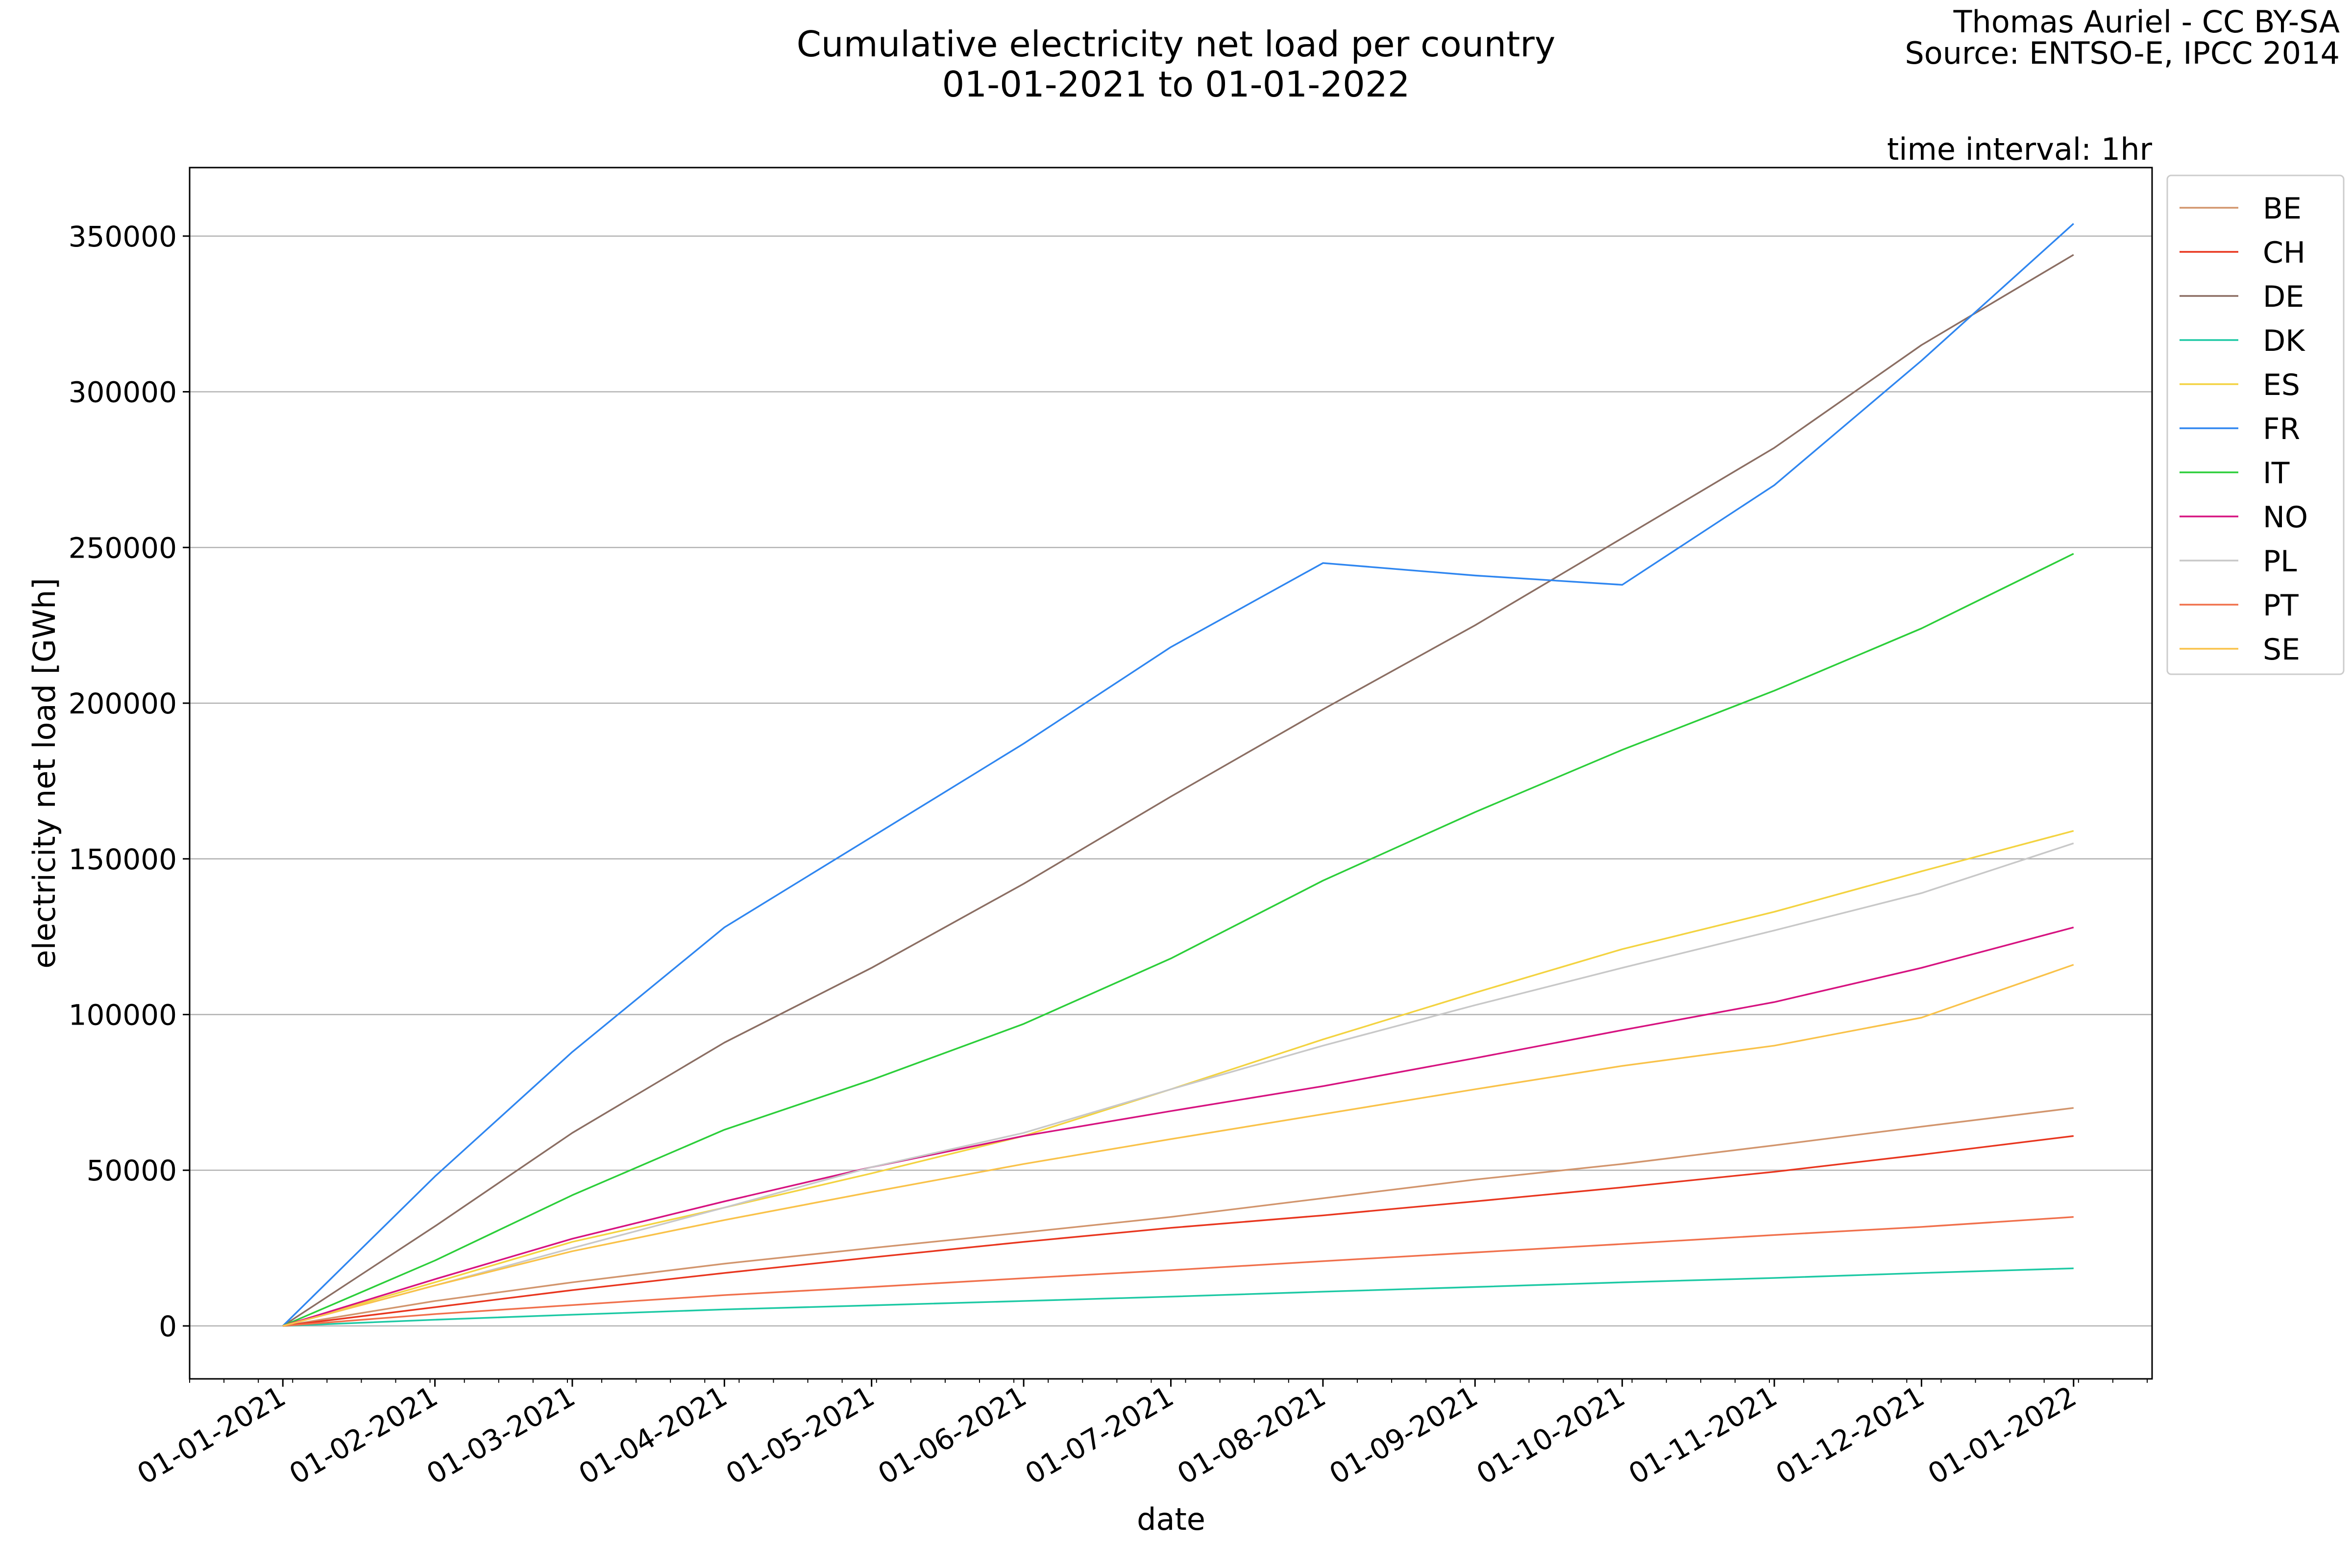  Describe the element at coordinates (168, 1326) in the screenshot. I see `y-tick-label: 0` at that location.